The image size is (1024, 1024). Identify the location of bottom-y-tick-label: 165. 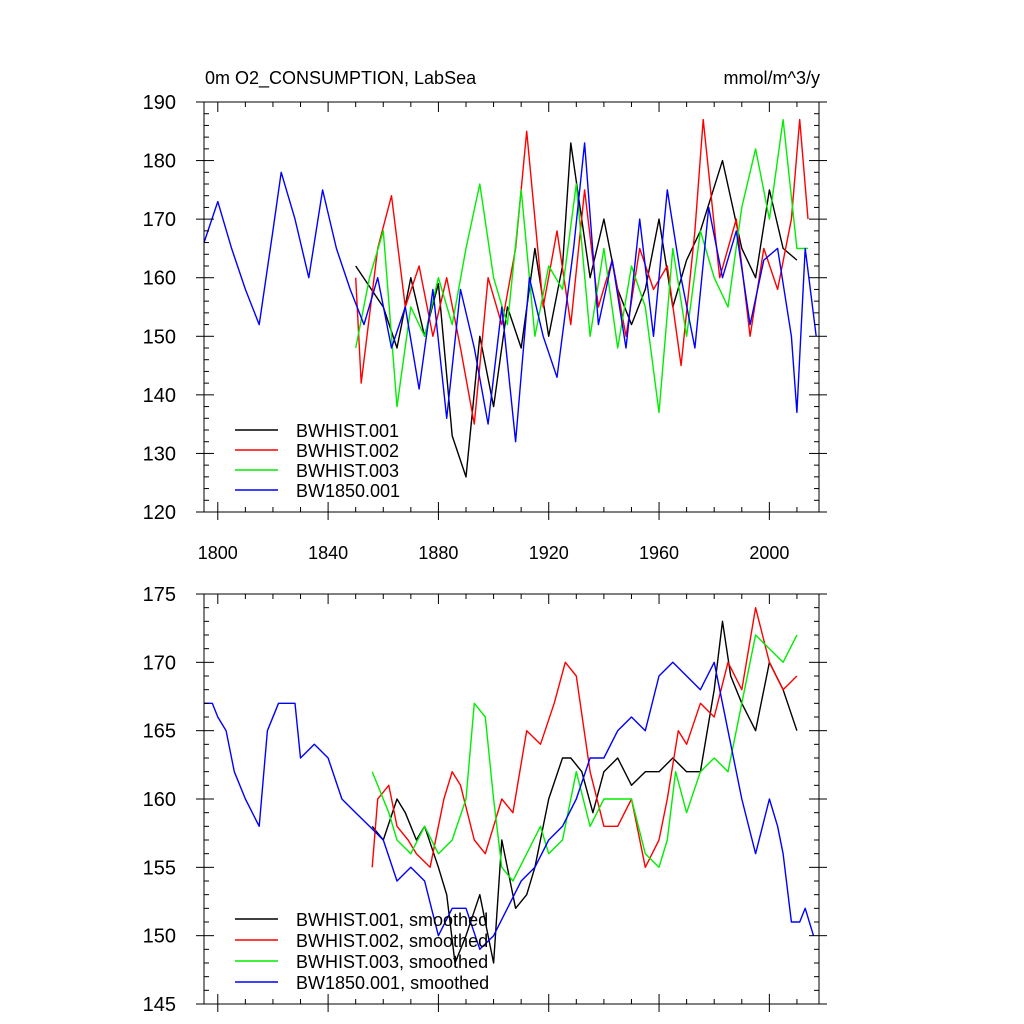
(159, 732).